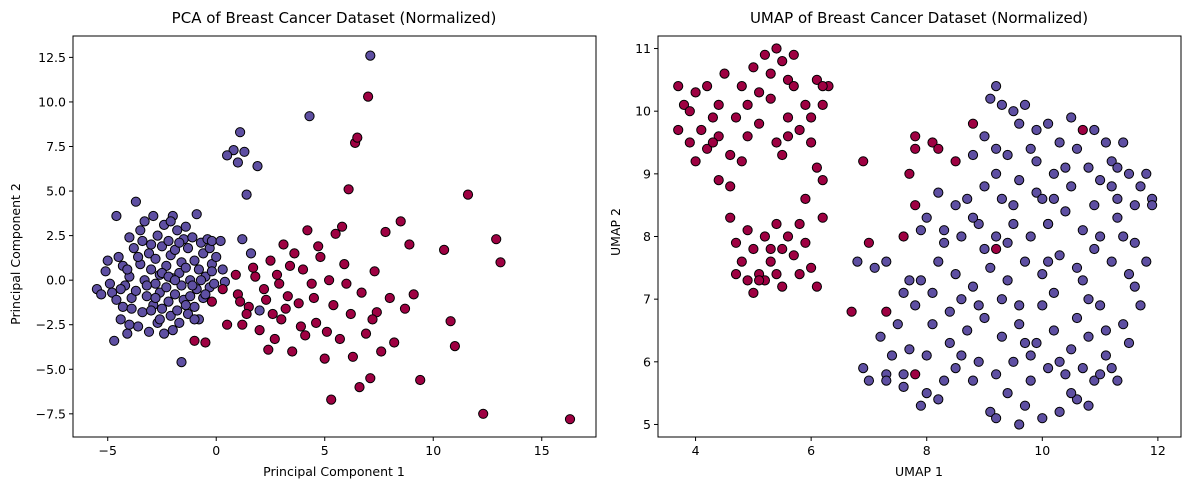 The image size is (1189, 490). What do you see at coordinates (433, 450) in the screenshot?
I see `pca-xtick-label: 10` at bounding box center [433, 450].